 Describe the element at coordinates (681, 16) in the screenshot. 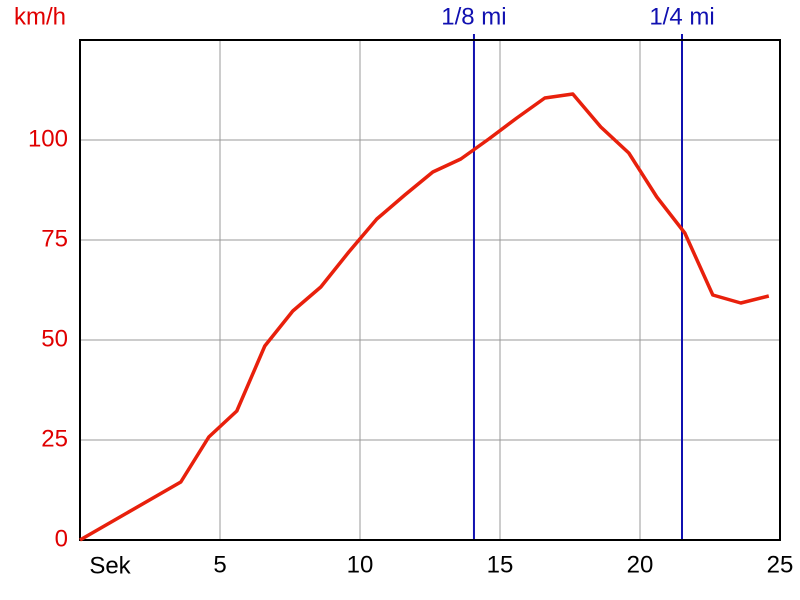

I see `distance-marker-label: 1/4 mi` at that location.